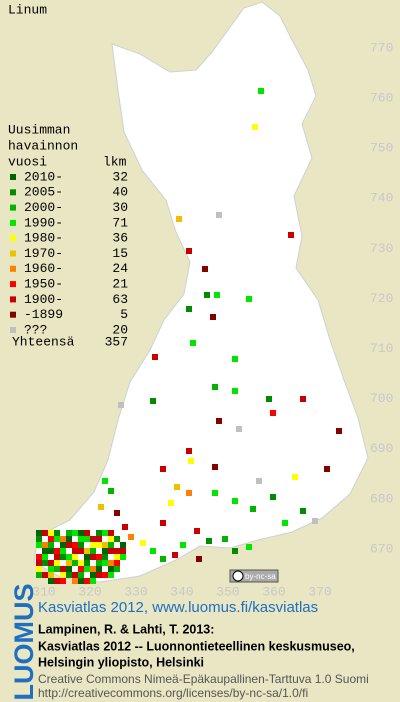 The image size is (400, 702). What do you see at coordinates (381, 98) in the screenshot?
I see `northing-label: 760` at bounding box center [381, 98].